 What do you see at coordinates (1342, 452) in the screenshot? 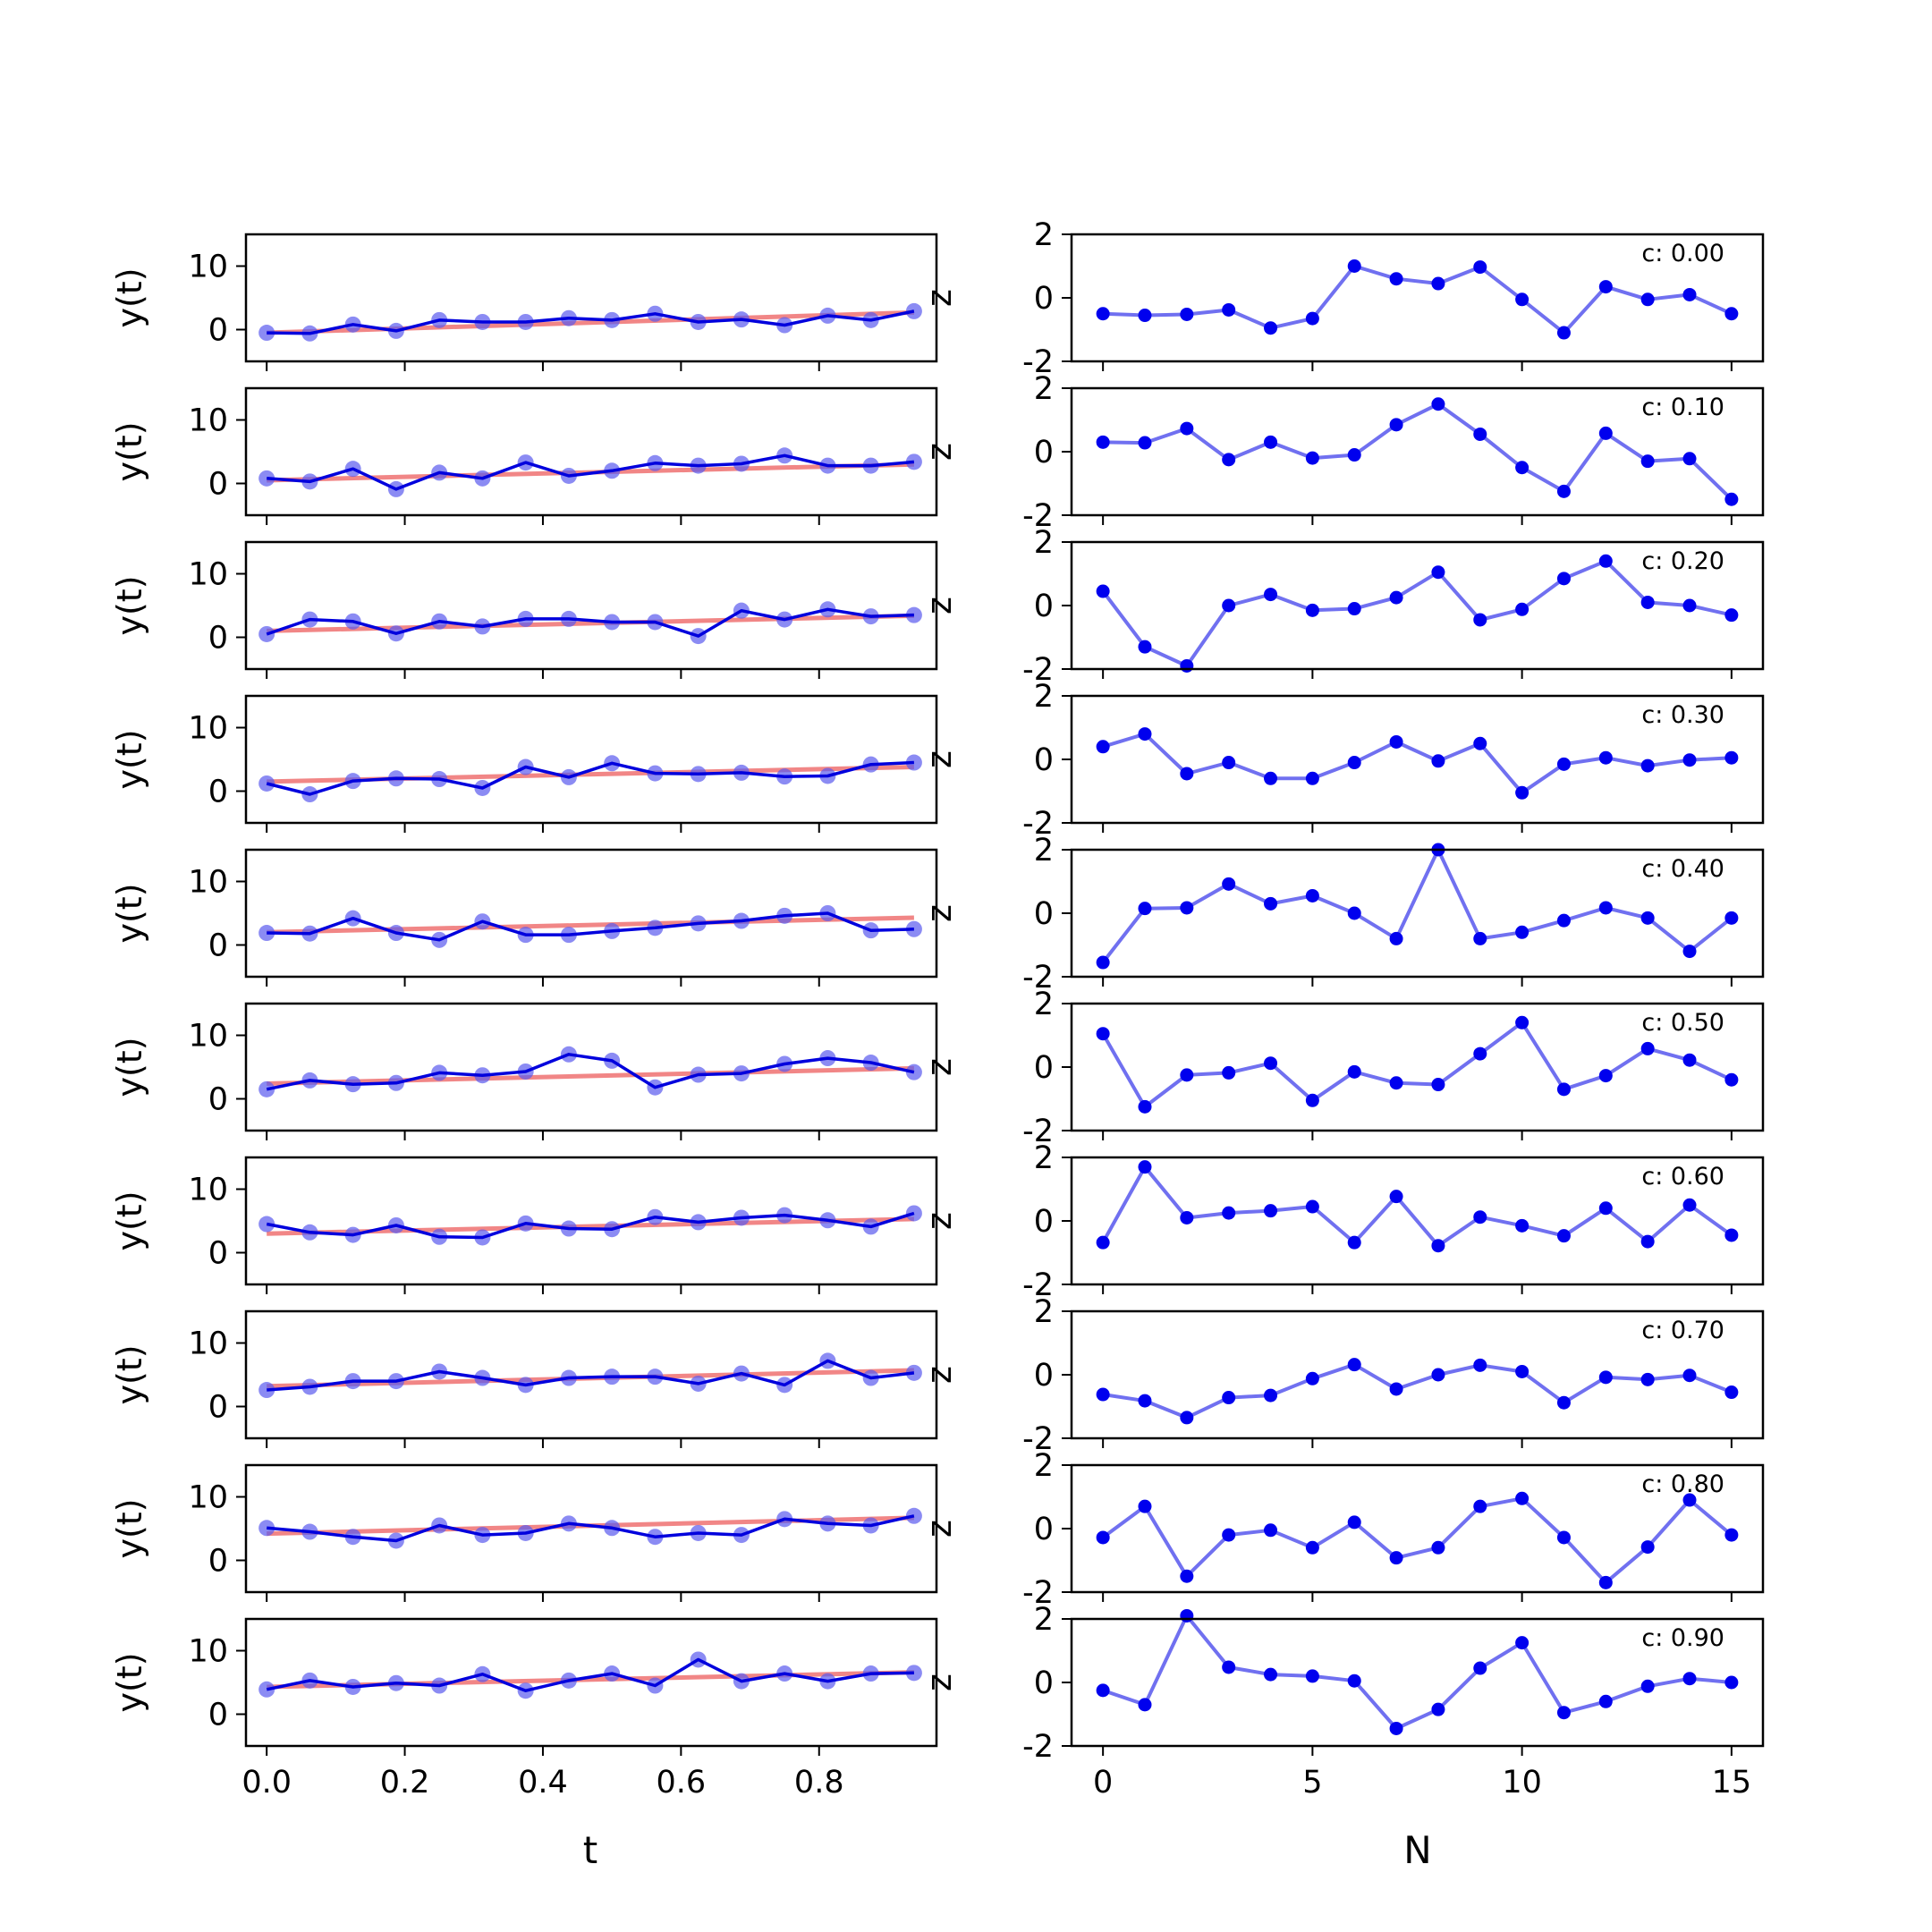
I see `right-panel: z -2 0 2 c: 0.10` at bounding box center [1342, 452].